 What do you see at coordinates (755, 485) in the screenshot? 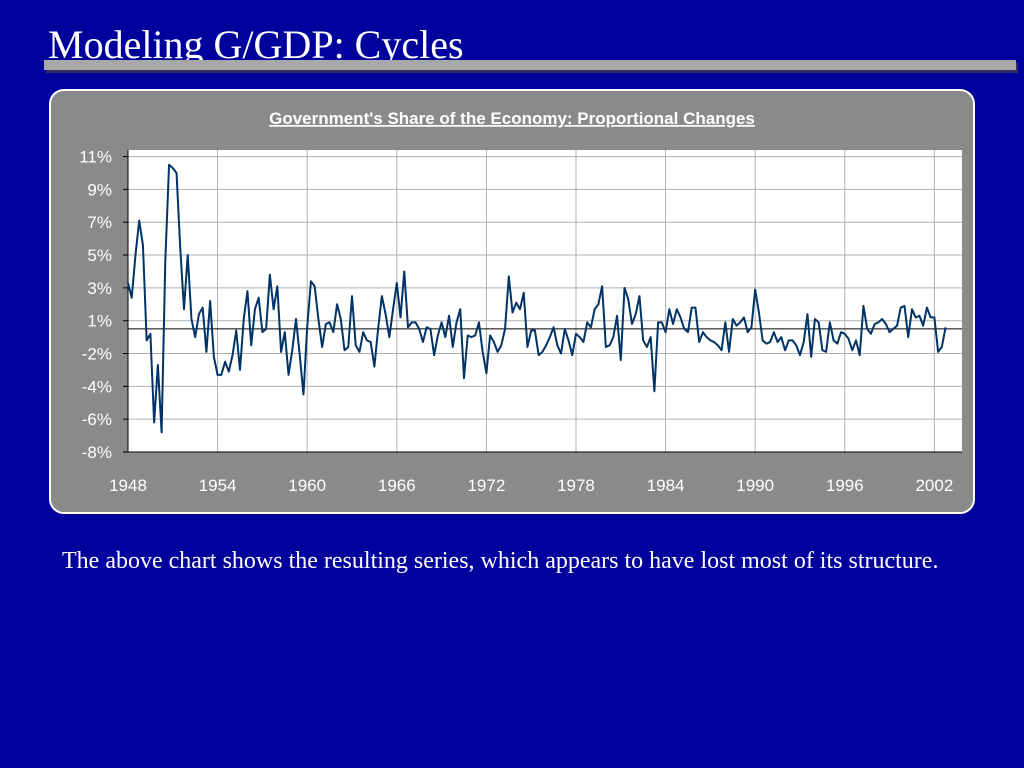
I see `x-tick-label: 1990` at bounding box center [755, 485].